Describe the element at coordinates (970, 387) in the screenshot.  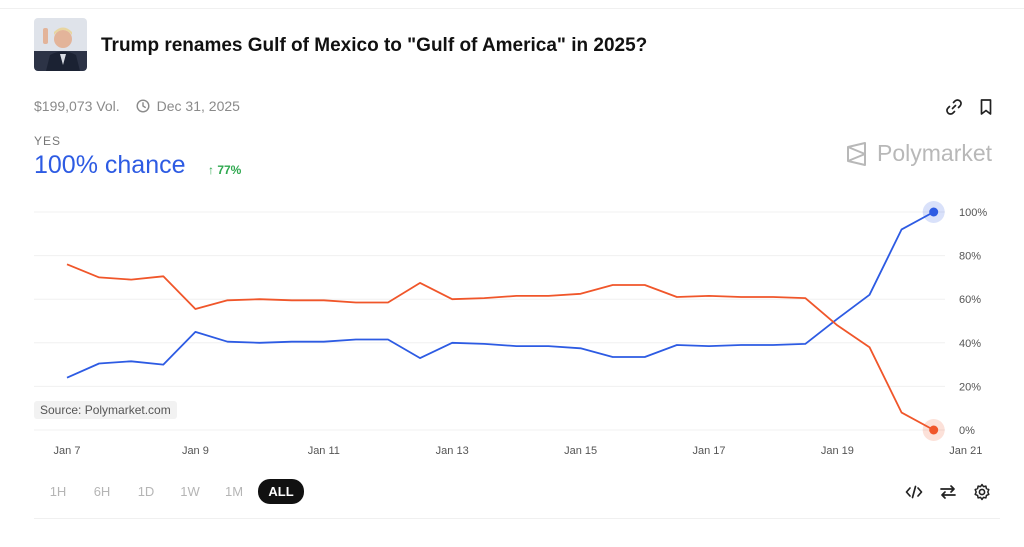
I see `y-tick-label: 20%` at that location.